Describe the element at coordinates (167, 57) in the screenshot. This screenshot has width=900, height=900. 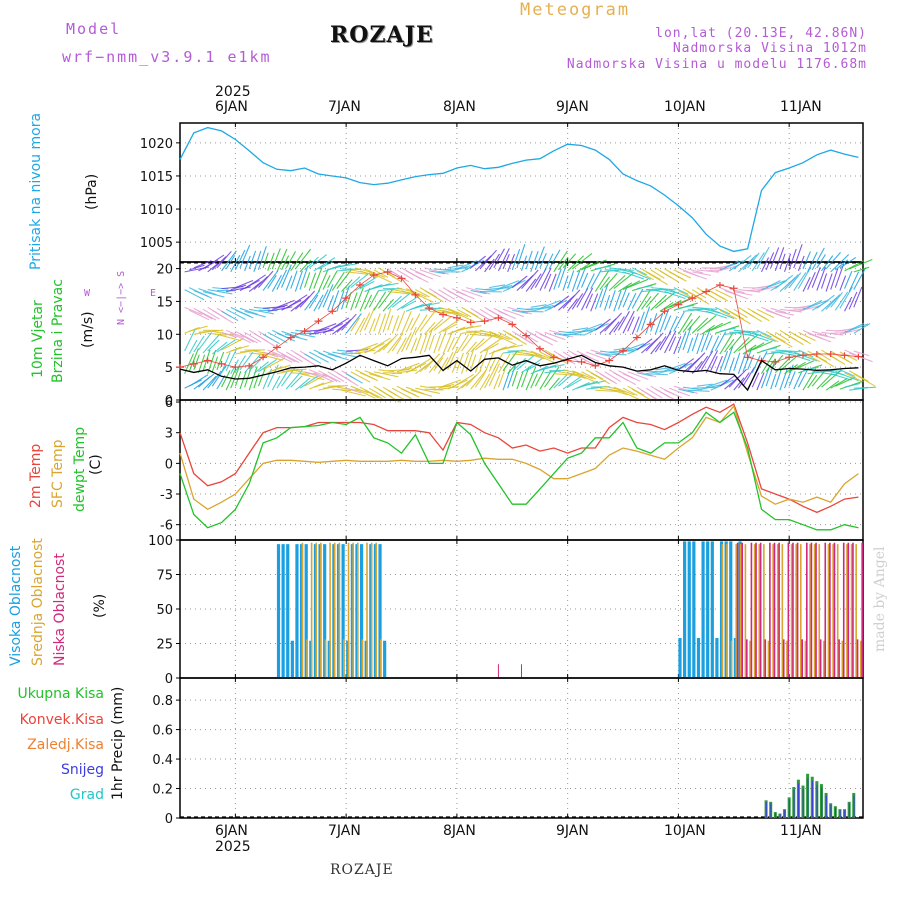
I see `model-name: wrf−nmm_v3.9.1 e1km` at that location.